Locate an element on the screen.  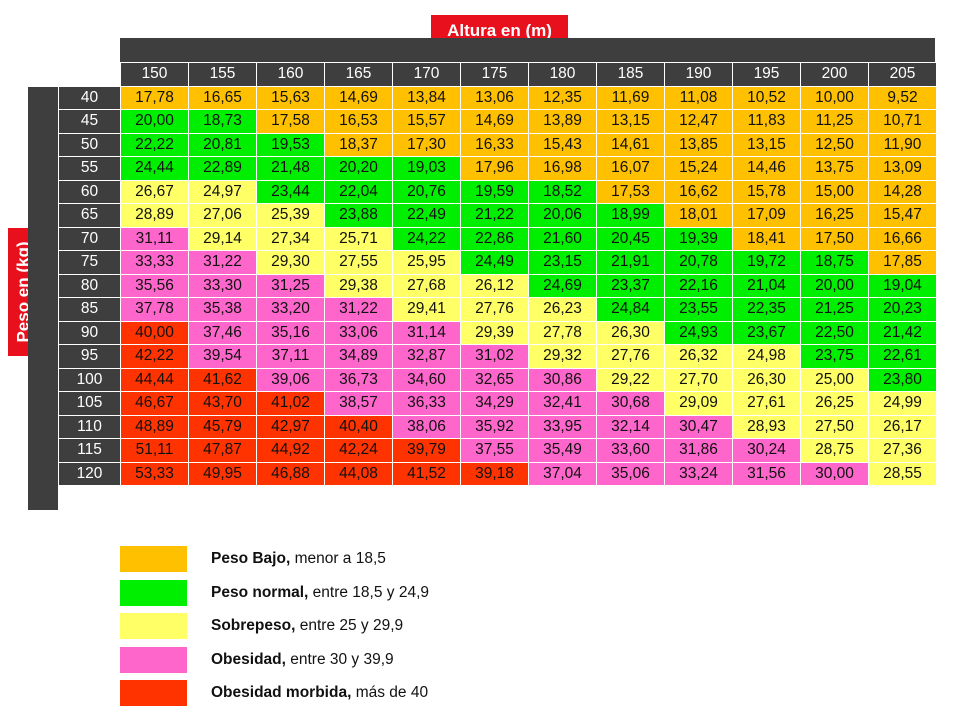
height-header: 185 is located at coordinates (630, 74).